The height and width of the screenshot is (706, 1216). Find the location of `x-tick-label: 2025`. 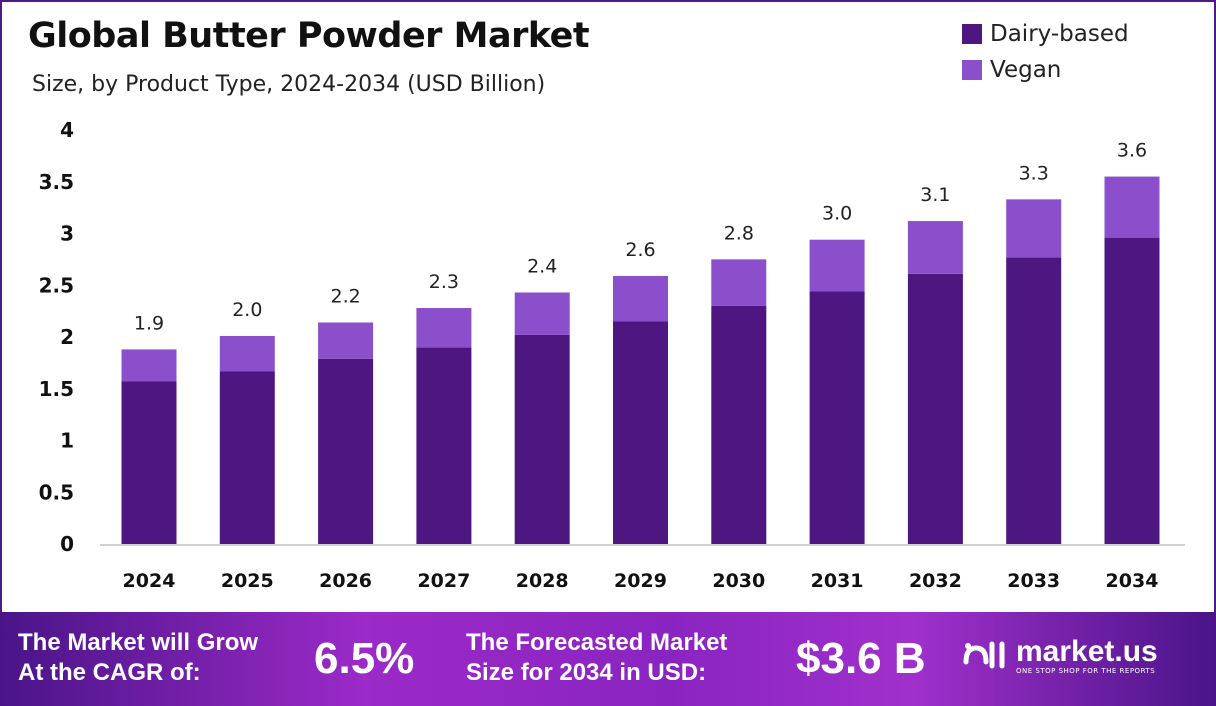

x-tick-label: 2025 is located at coordinates (247, 581).